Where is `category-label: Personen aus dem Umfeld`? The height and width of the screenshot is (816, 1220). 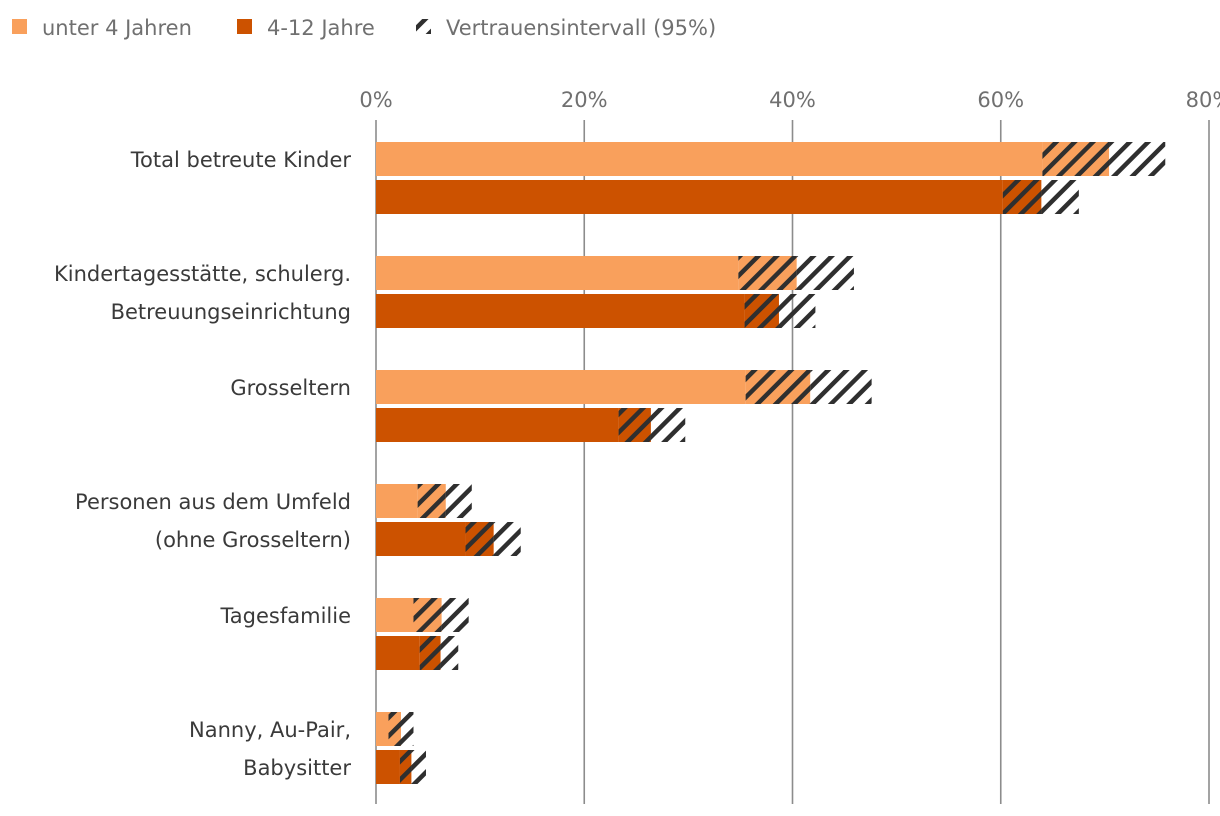 category-label: Personen aus dem Umfeld is located at coordinates (213, 502).